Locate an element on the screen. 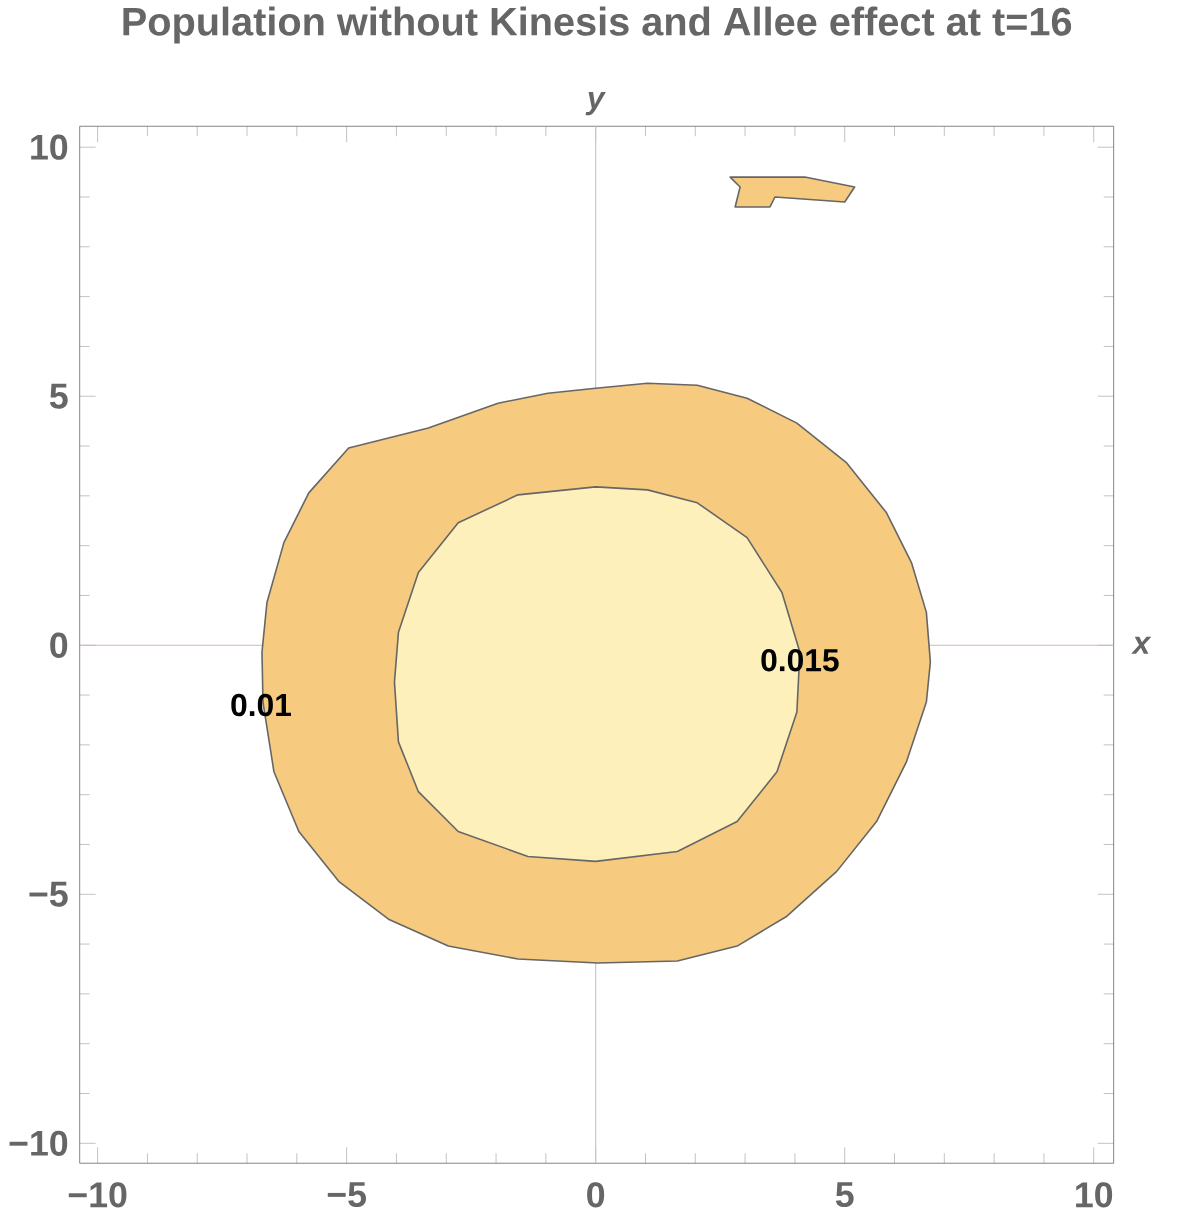 The image size is (1195, 1223). y-tick-label: −10 is located at coordinates (38, 1143).